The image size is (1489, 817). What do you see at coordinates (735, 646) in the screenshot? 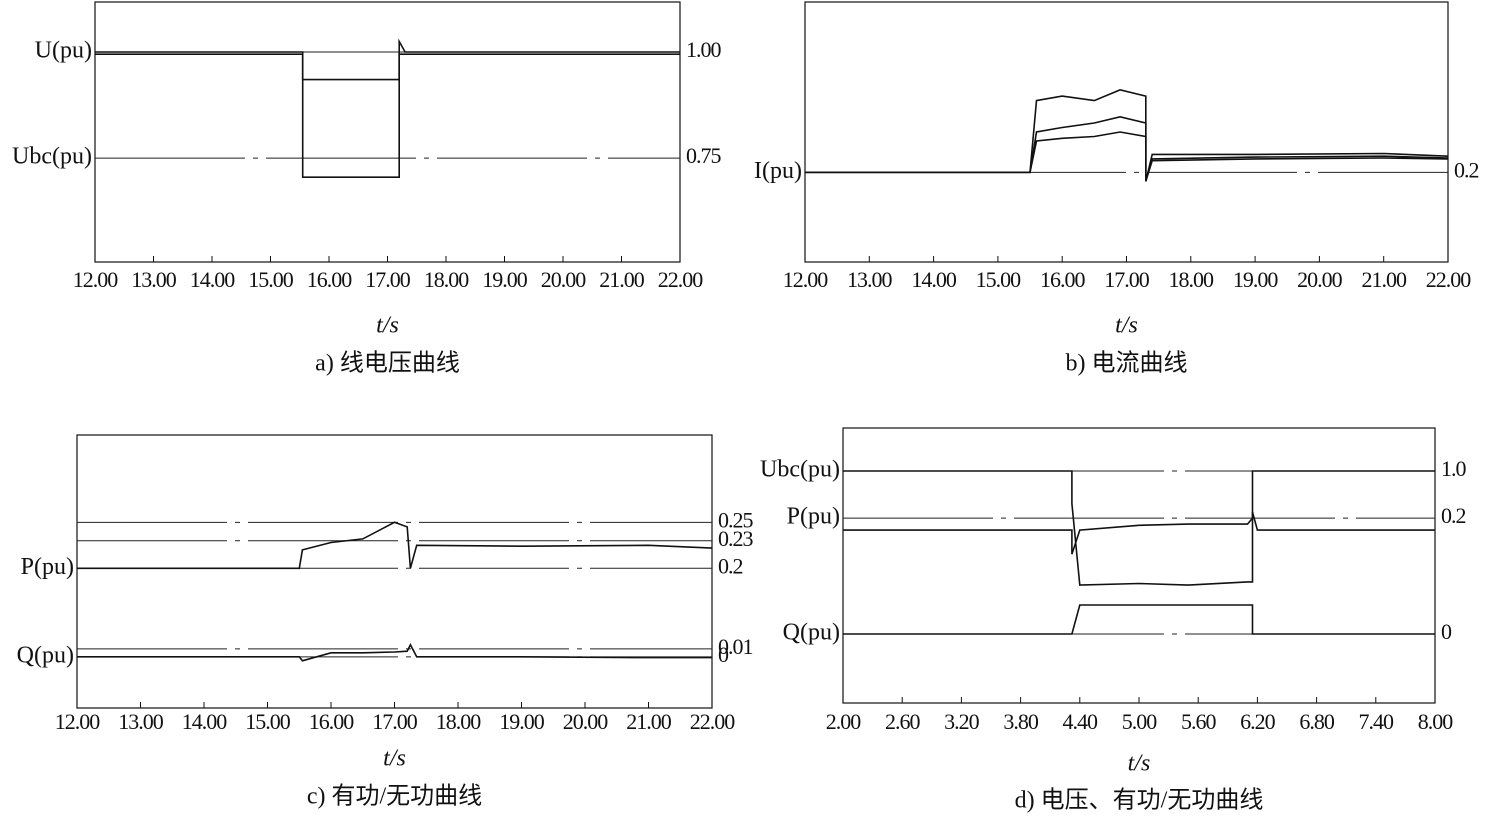
I see `y-tick-label: 0.01` at bounding box center [735, 646].